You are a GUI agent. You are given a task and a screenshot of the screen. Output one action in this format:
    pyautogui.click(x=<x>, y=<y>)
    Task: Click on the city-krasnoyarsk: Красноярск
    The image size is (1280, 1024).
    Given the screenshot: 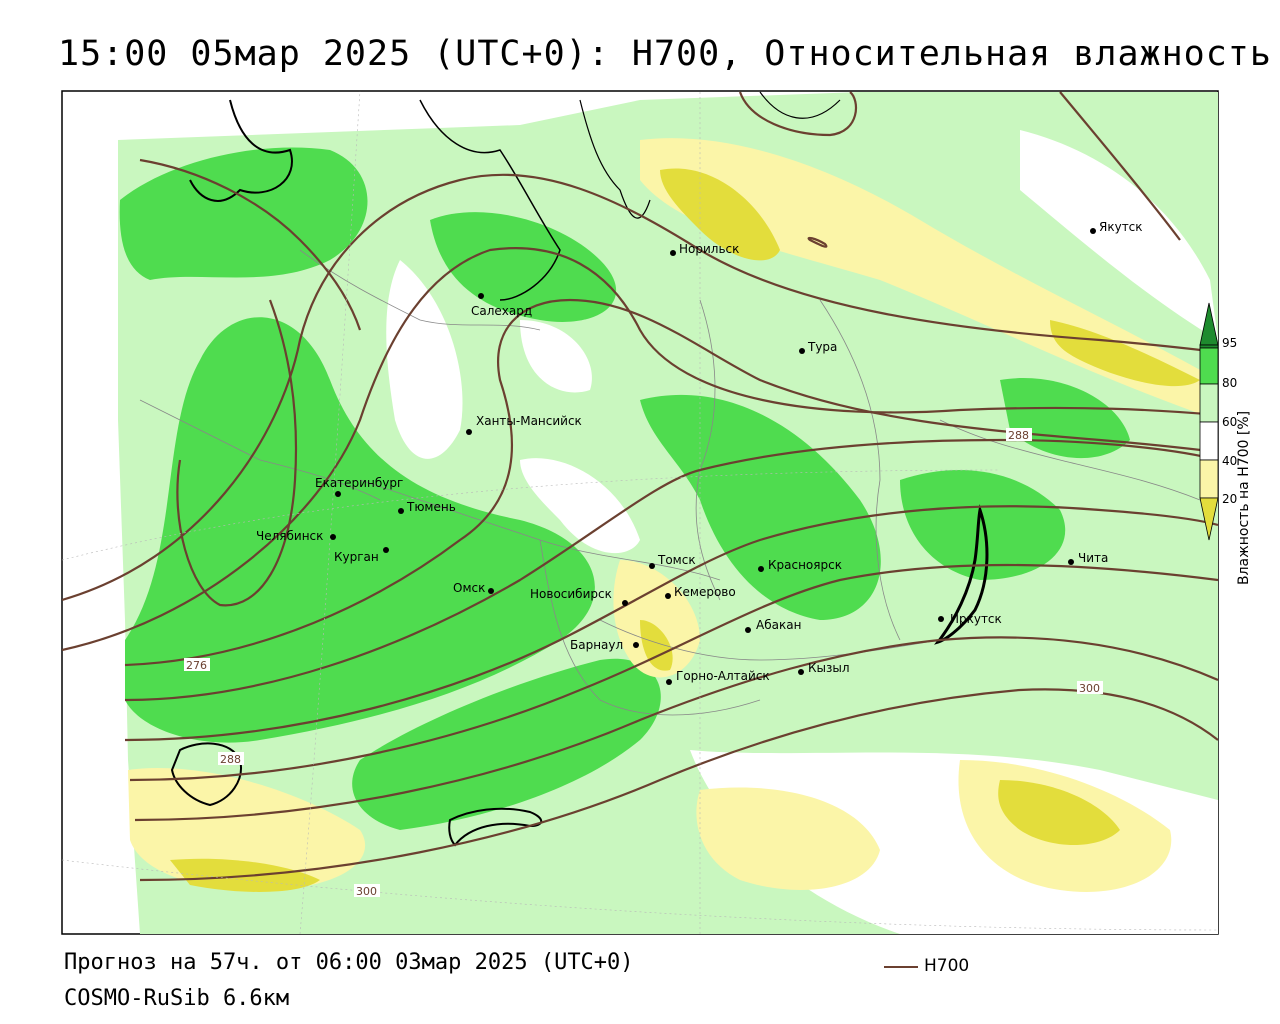 What is the action you would take?
    pyautogui.click(x=800, y=565)
    